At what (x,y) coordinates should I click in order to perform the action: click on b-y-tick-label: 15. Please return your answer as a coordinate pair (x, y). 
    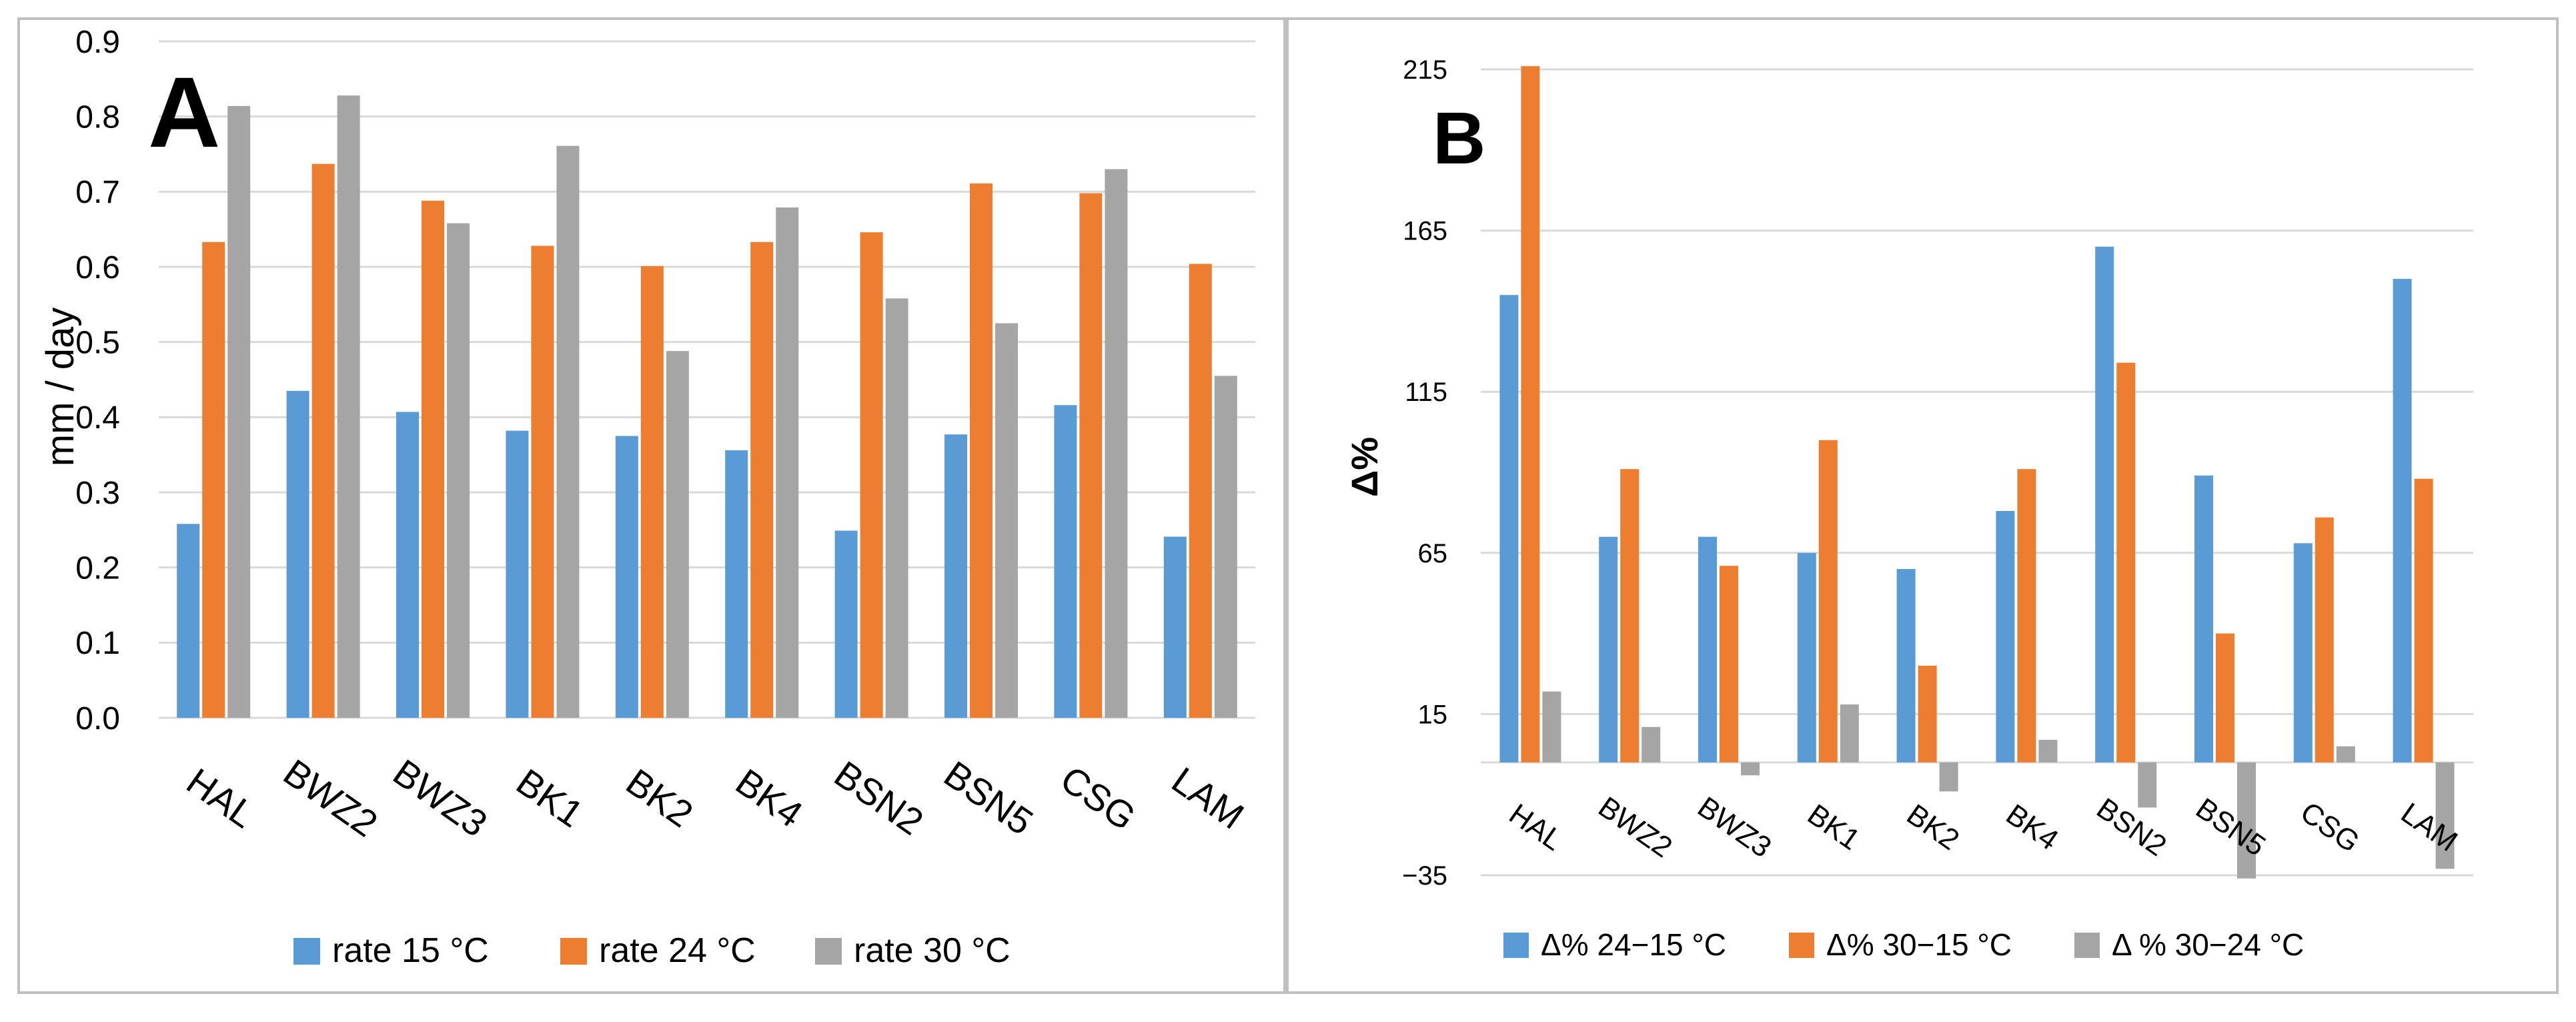
    Looking at the image, I should click on (1433, 714).